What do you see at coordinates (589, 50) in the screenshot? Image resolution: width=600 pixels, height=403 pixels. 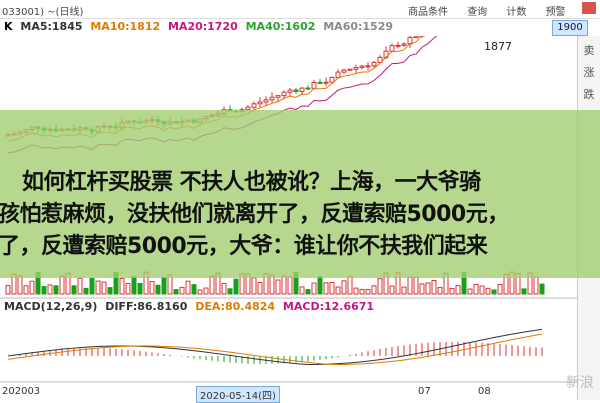 I see `right-panel-sell: 卖` at bounding box center [589, 50].